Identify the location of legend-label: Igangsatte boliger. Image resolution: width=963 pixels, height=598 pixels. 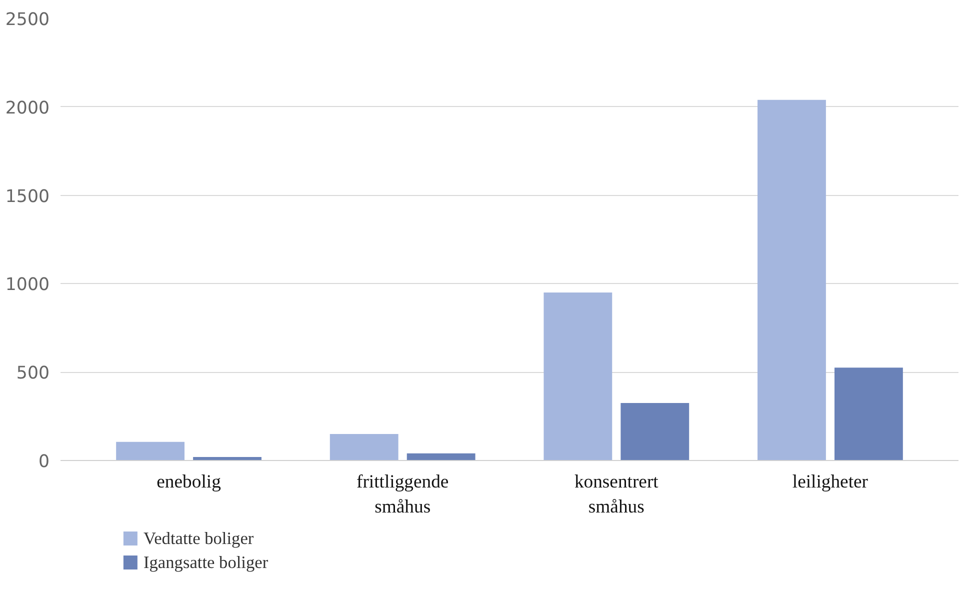
(205, 562).